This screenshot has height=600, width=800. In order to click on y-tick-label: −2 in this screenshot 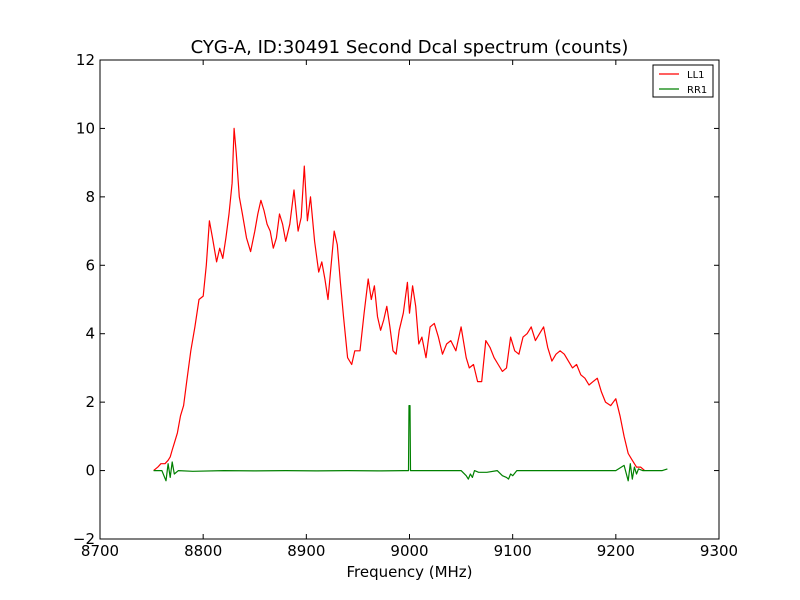, I will do `click(84, 539)`.